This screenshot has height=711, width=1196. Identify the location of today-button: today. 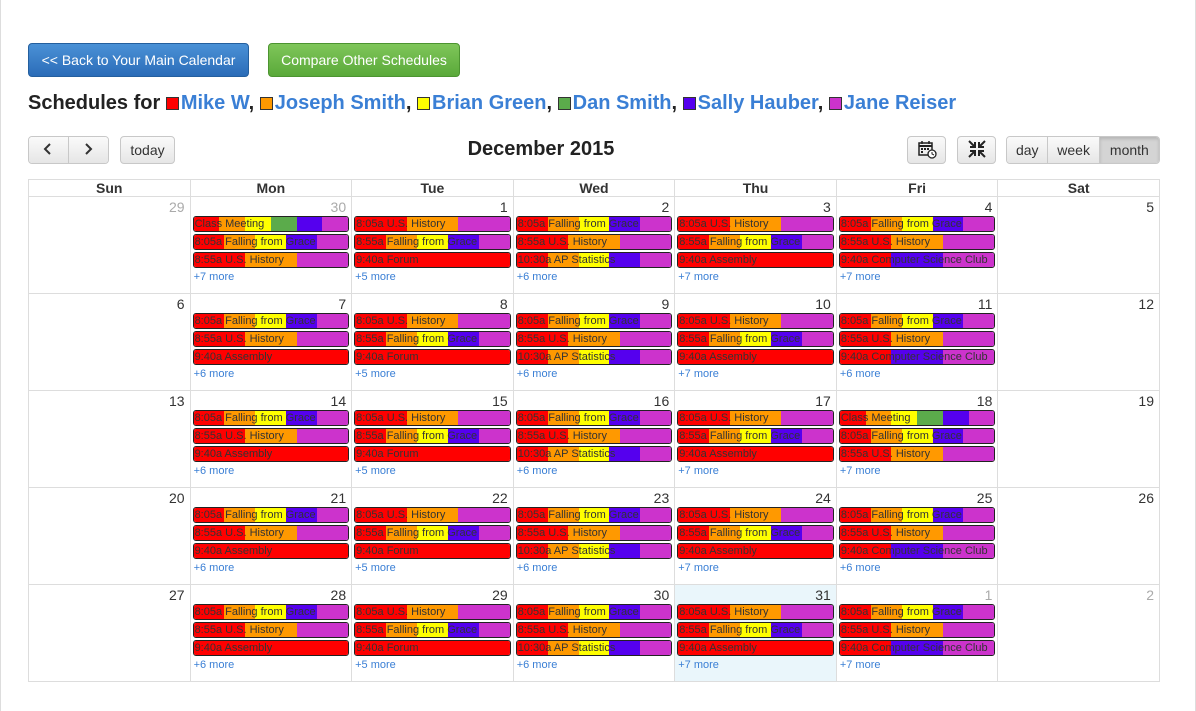
(147, 150).